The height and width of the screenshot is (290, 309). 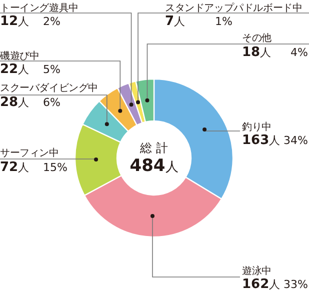 What do you see at coordinates (39, 8) in the screenshot?
I see `slice-label: トーイング遊具中` at bounding box center [39, 8].